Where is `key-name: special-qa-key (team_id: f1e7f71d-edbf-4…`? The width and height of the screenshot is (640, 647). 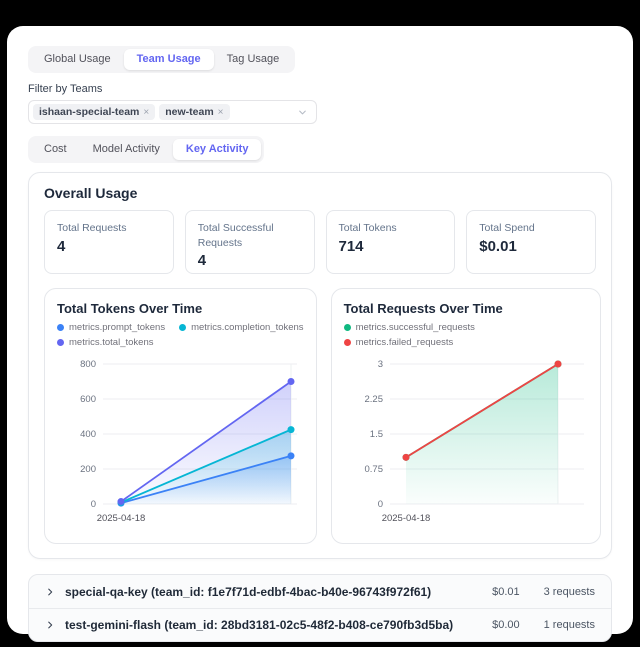
key-name: special-qa-key (team_id: f1e7f71d-edbf-4… is located at coordinates (248, 591).